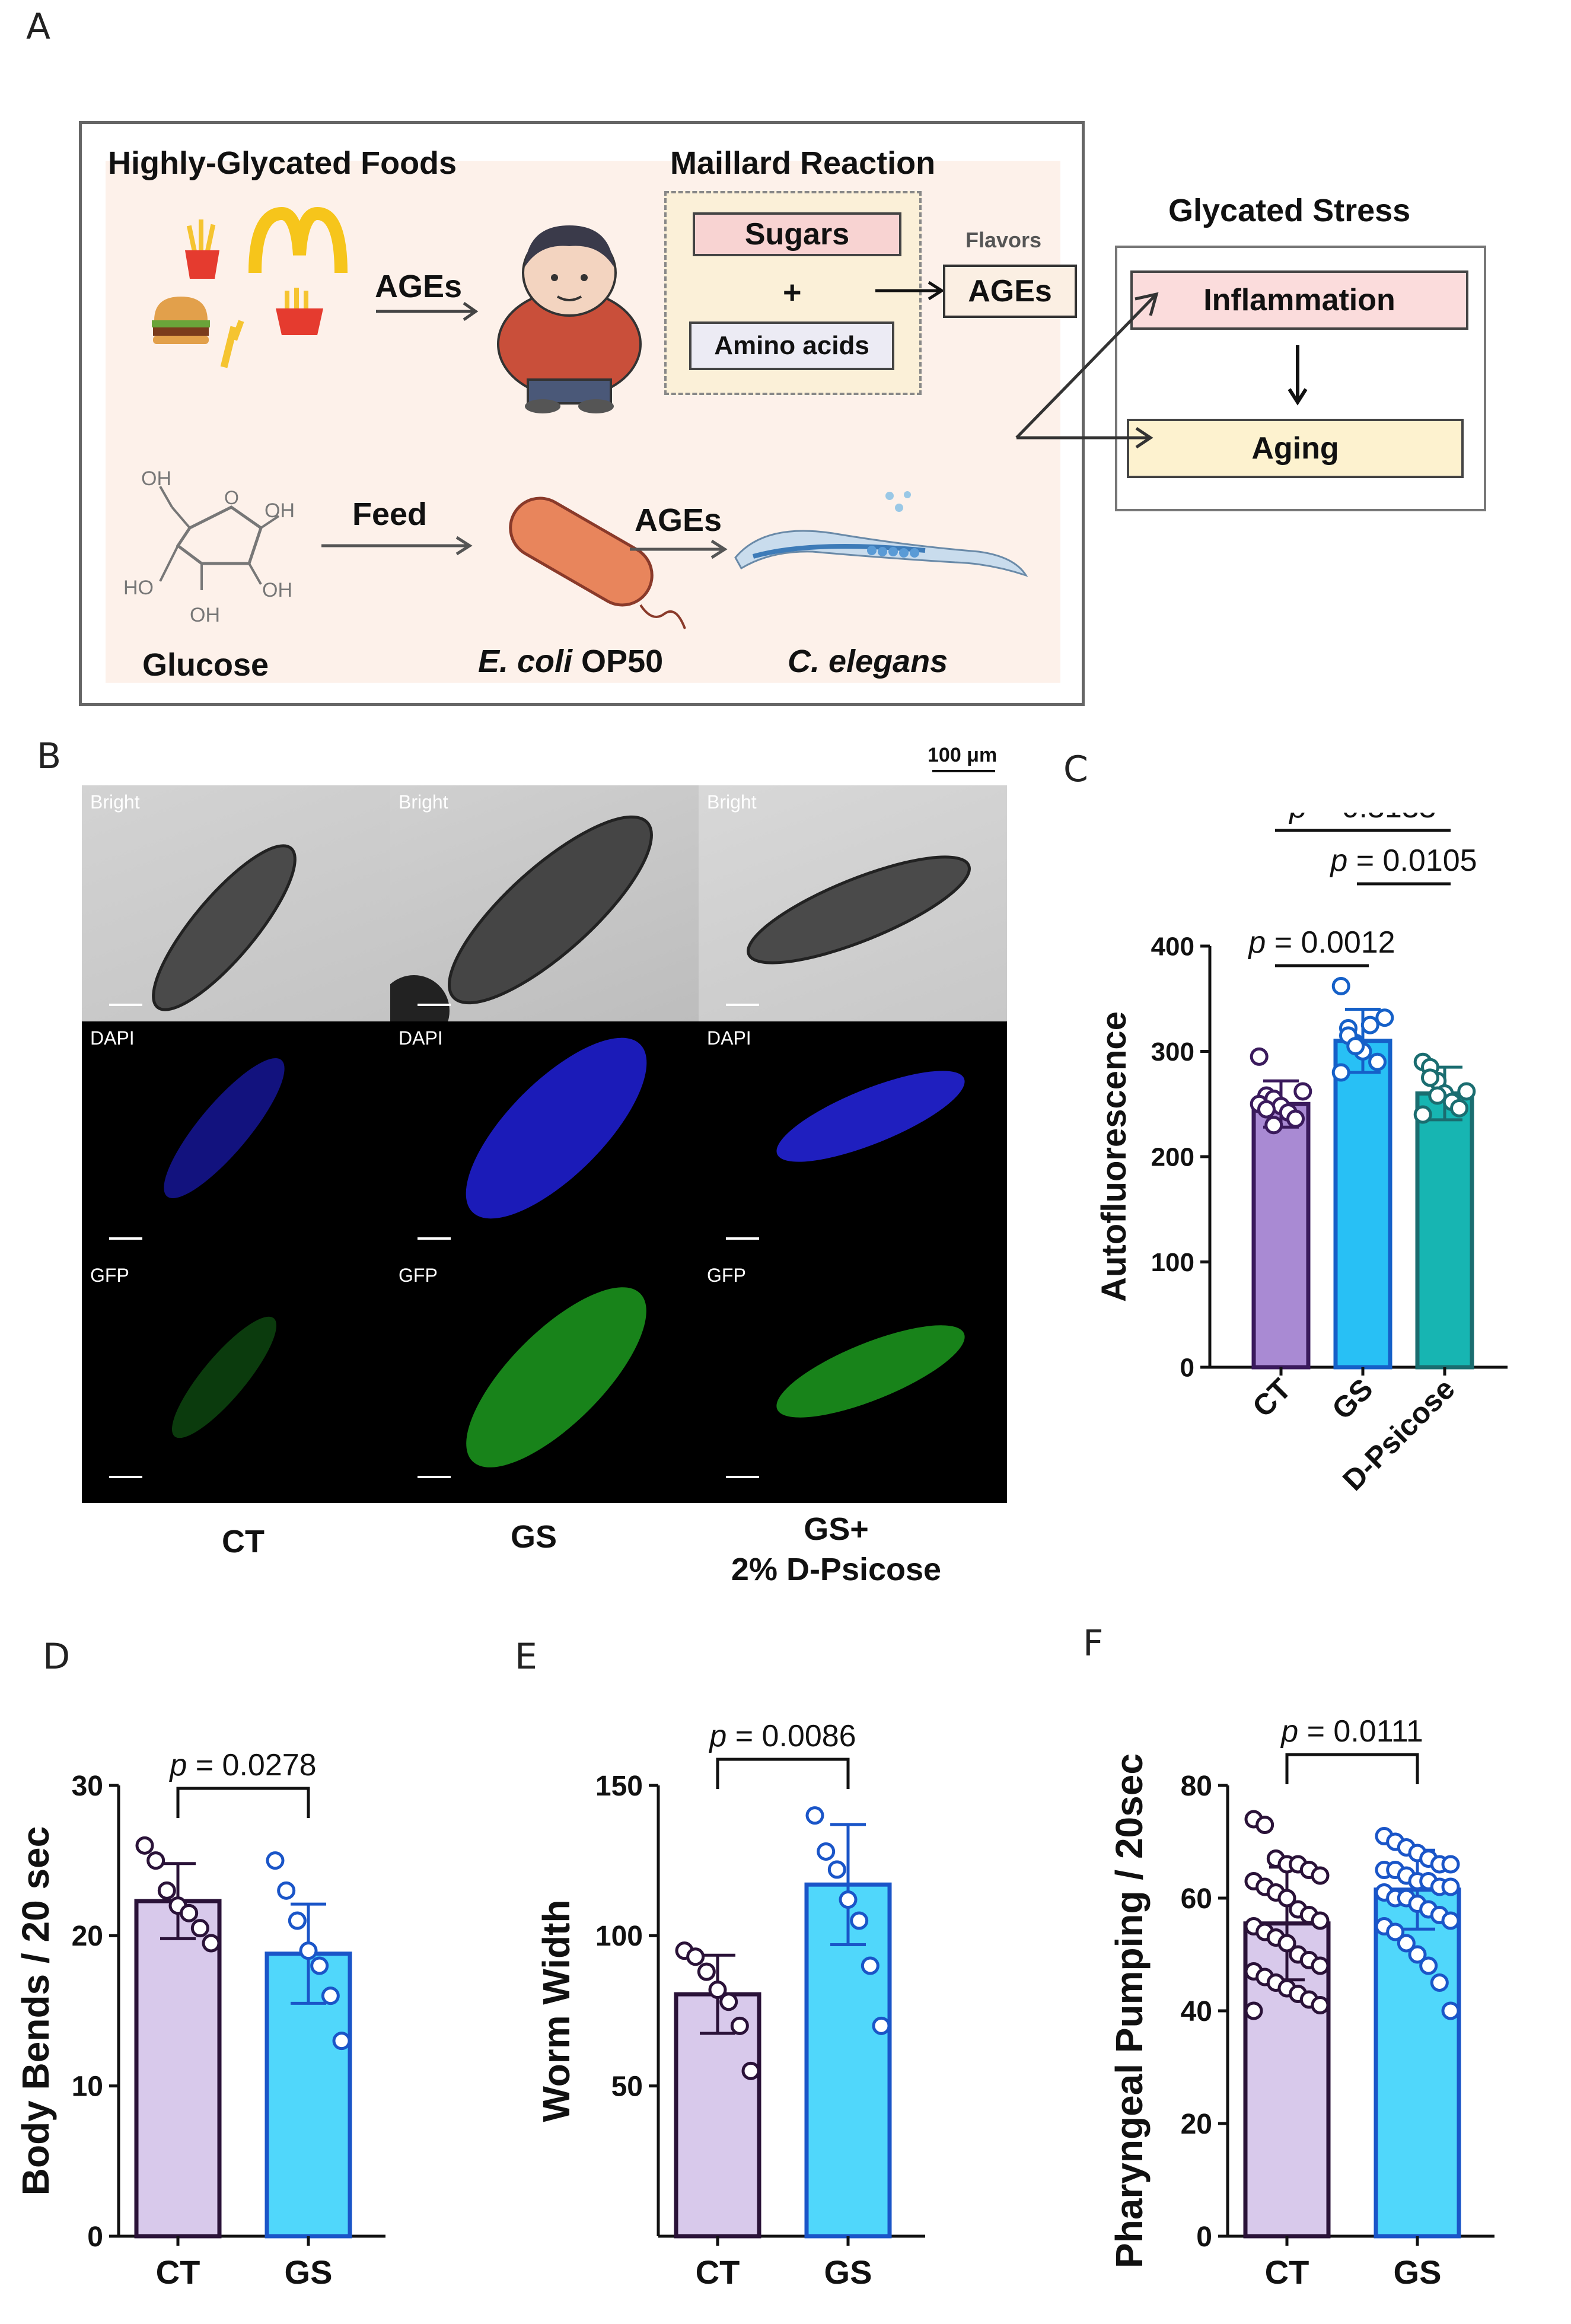 This screenshot has height=2324, width=1571. What do you see at coordinates (1172, 1157) in the screenshot?
I see `y-tick-label: 200` at bounding box center [1172, 1157].